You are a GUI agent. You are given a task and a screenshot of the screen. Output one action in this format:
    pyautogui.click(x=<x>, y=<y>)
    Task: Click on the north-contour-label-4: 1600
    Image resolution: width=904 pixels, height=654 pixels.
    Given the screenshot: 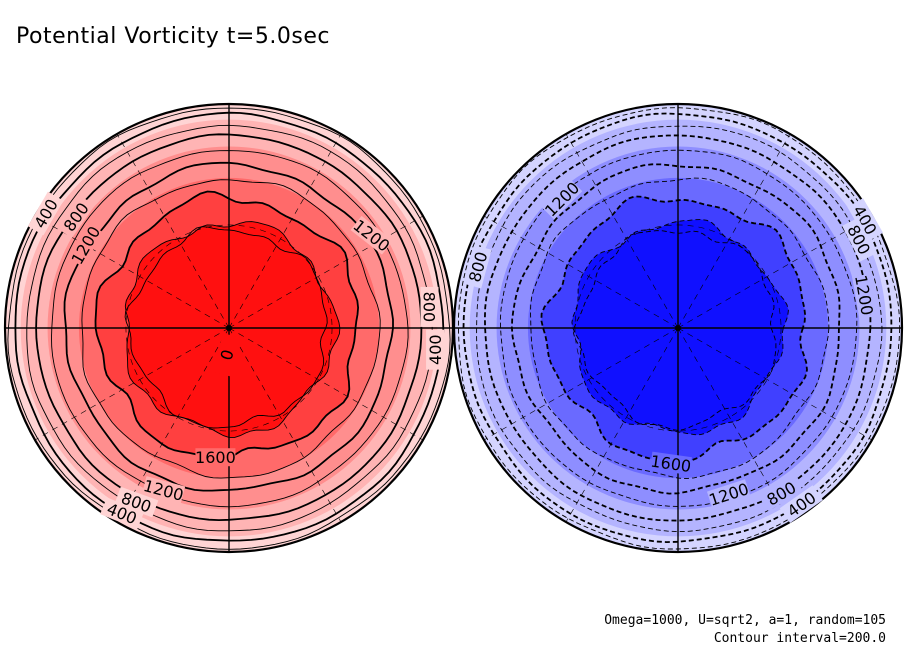 What is the action you would take?
    pyautogui.click(x=215, y=457)
    